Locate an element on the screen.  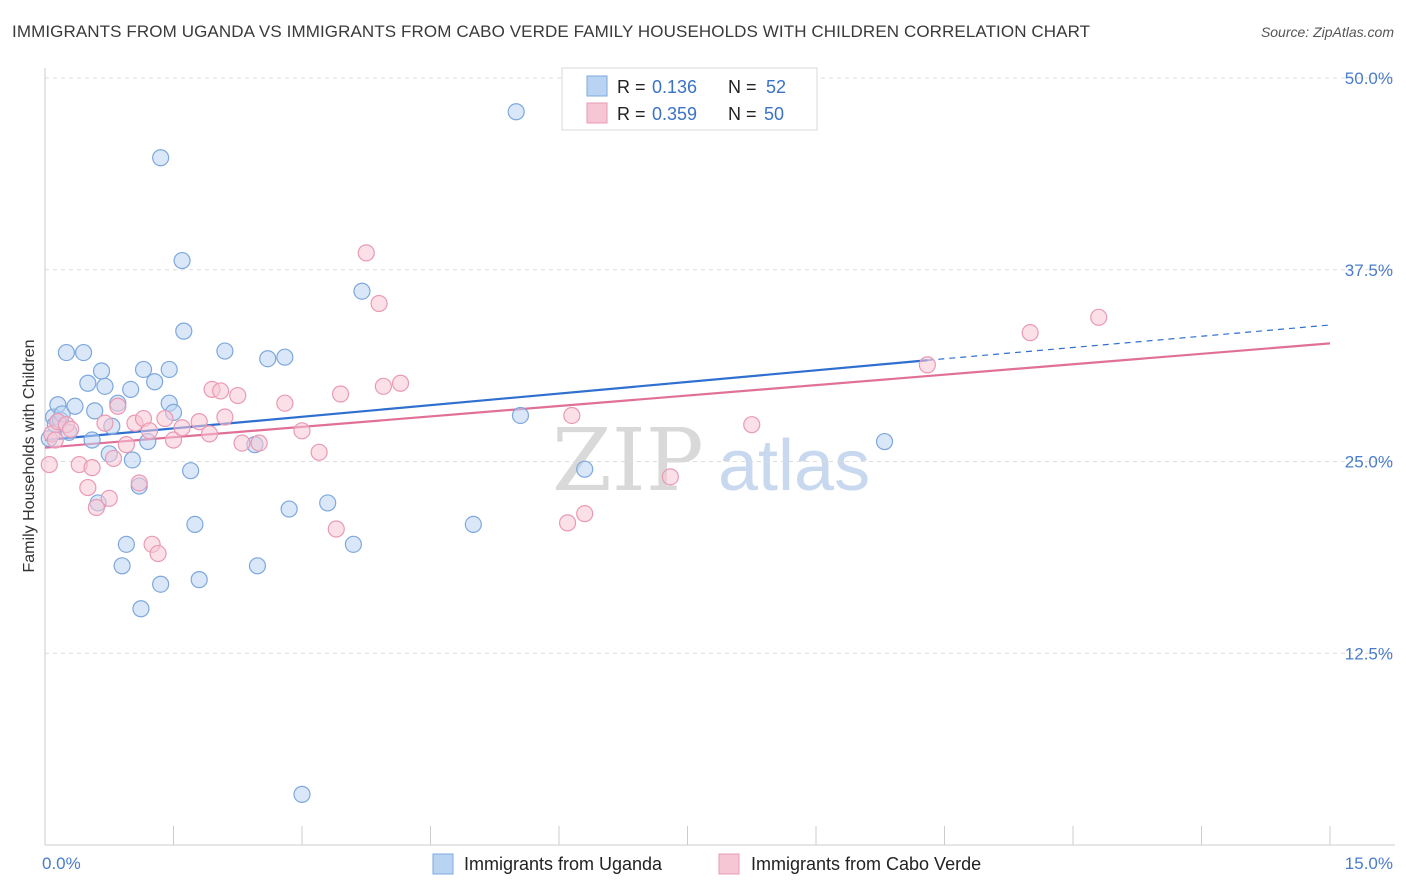
stats-legend: R = 0.136 N = 52 R = 0.359 N = 50 is located at coordinates (689, 99).